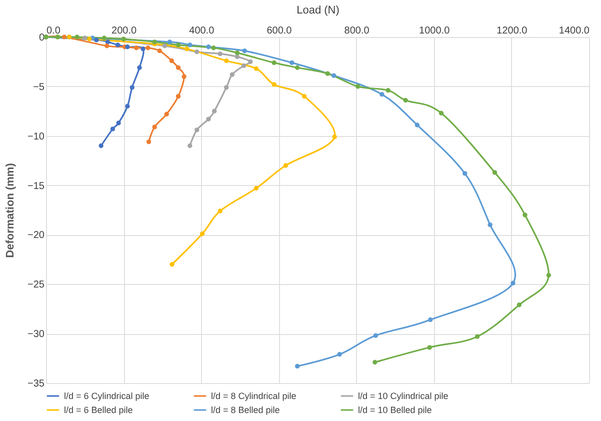 Image resolution: width=601 pixels, height=421 pixels. Describe the element at coordinates (512, 31) in the screenshot. I see `x-tick-label: 1200.0` at that location.